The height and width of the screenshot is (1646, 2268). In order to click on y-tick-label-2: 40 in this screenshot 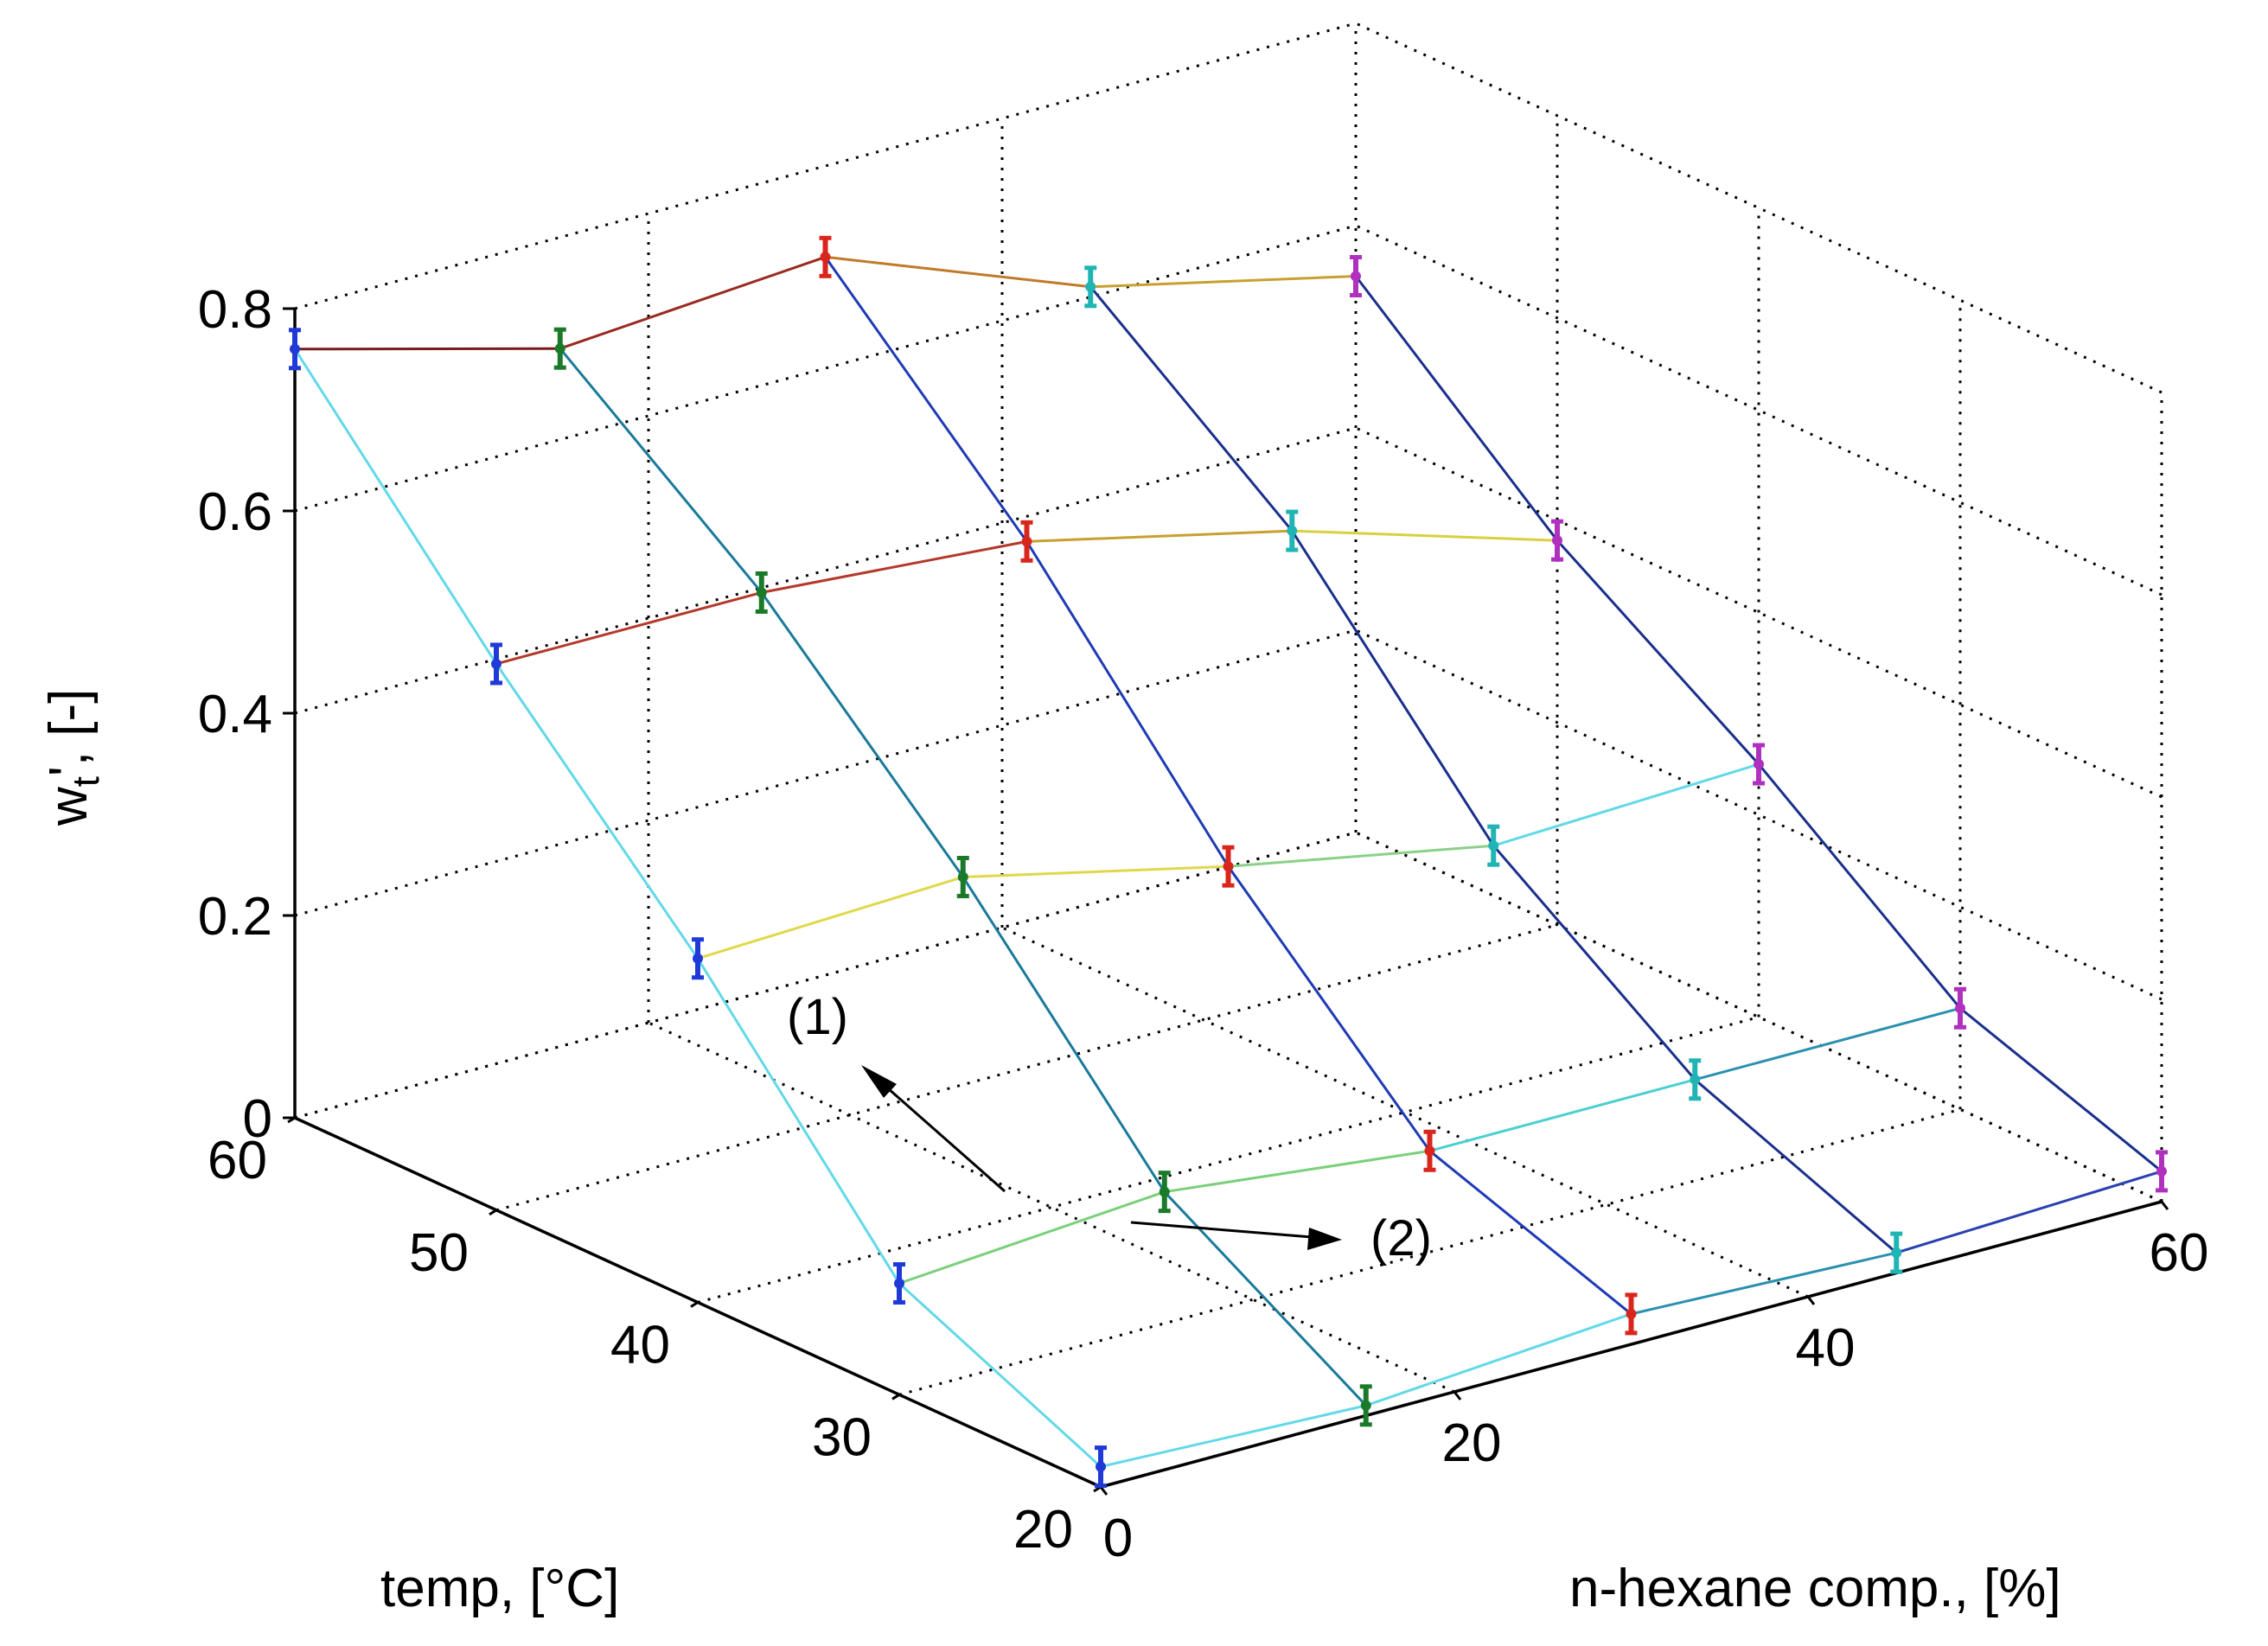, I will do `click(640, 1346)`.